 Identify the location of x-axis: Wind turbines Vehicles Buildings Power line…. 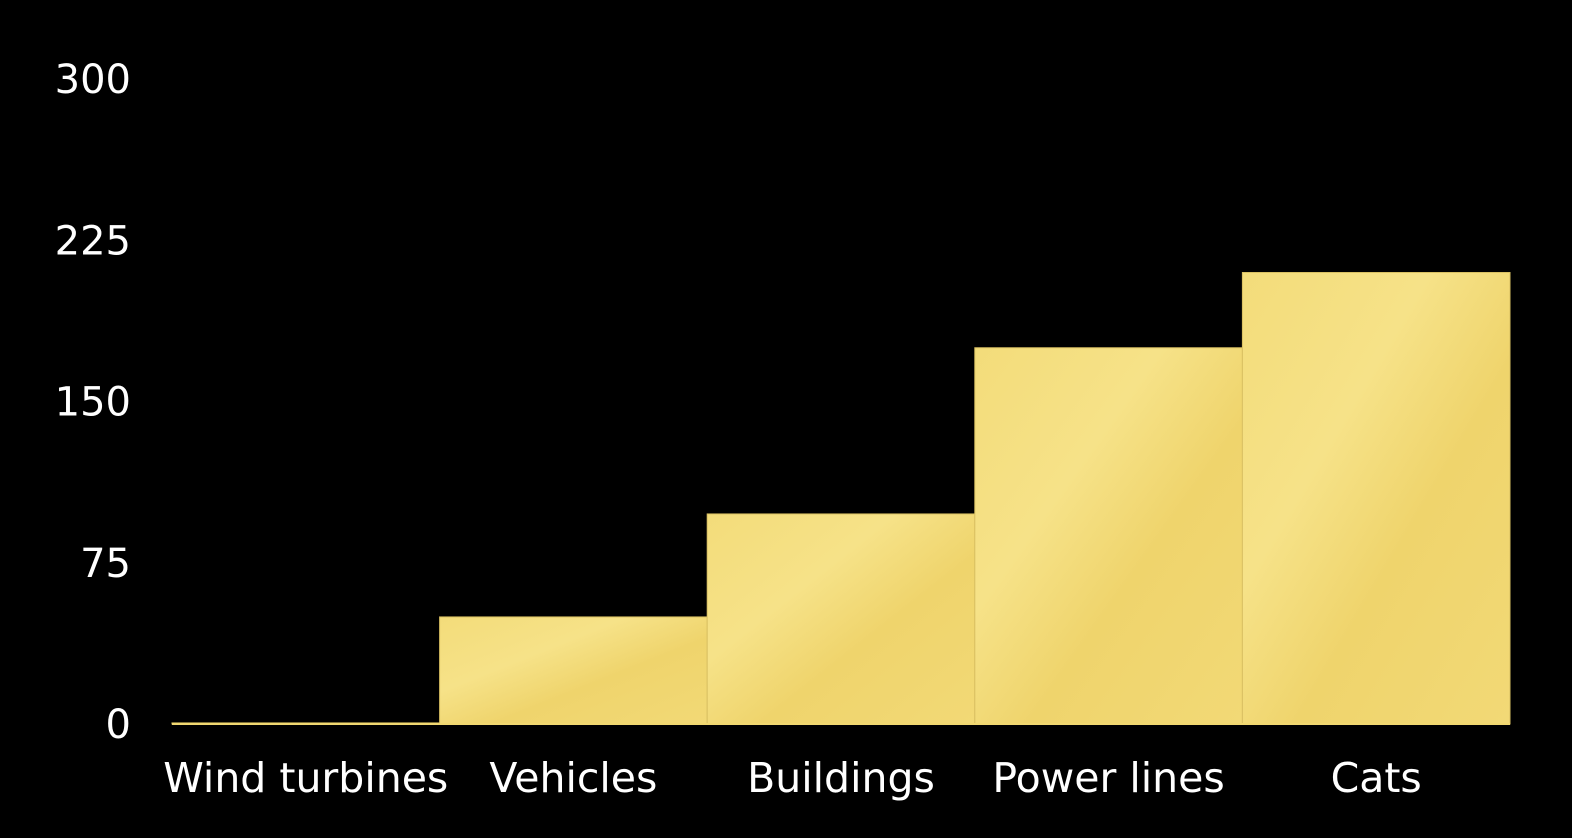
(792, 778).